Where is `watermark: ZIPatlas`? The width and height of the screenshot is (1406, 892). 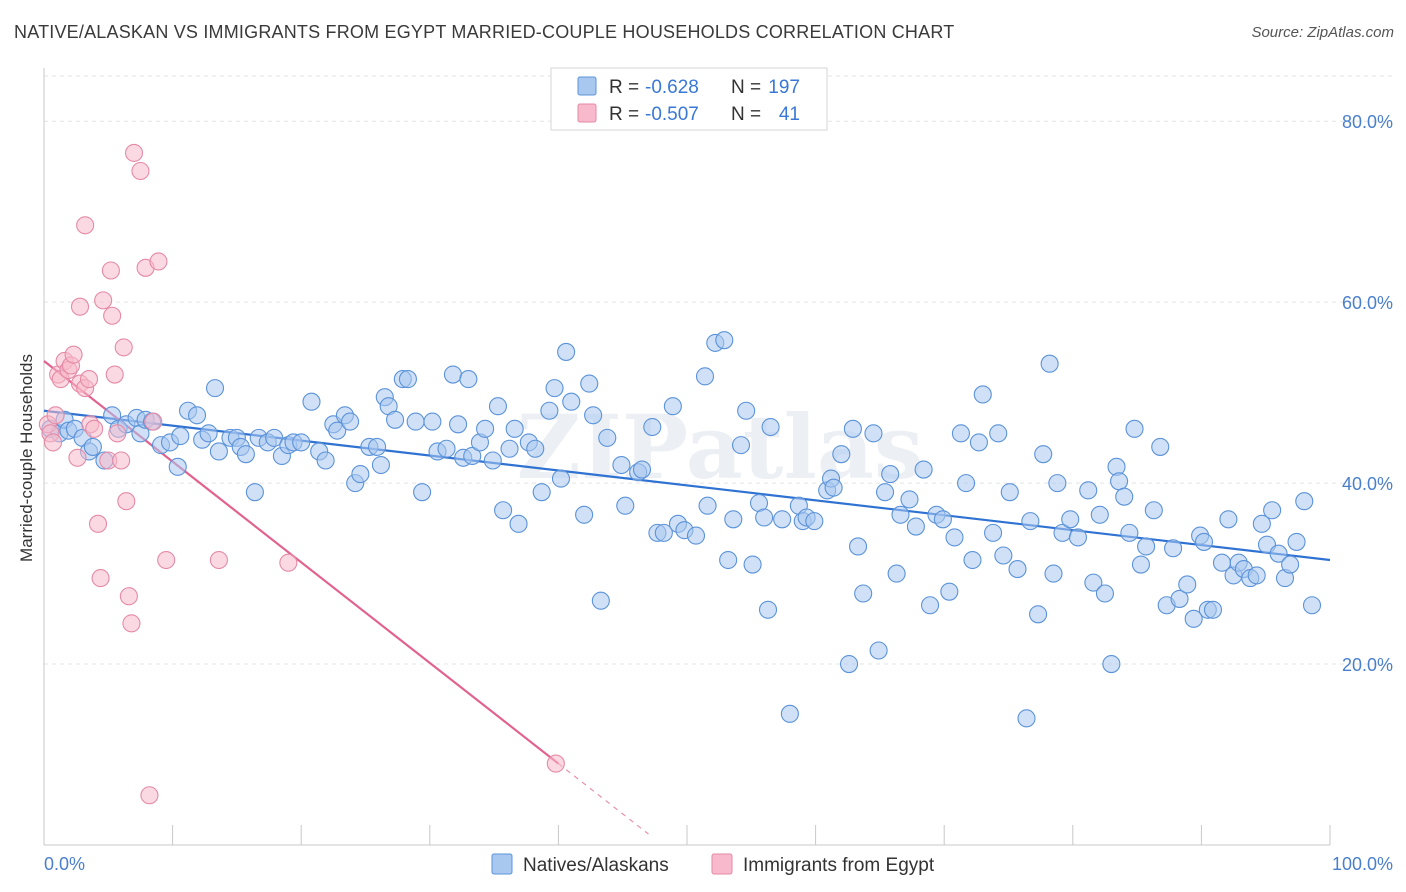
watermark: ZIPatlas is located at coordinates (720, 447).